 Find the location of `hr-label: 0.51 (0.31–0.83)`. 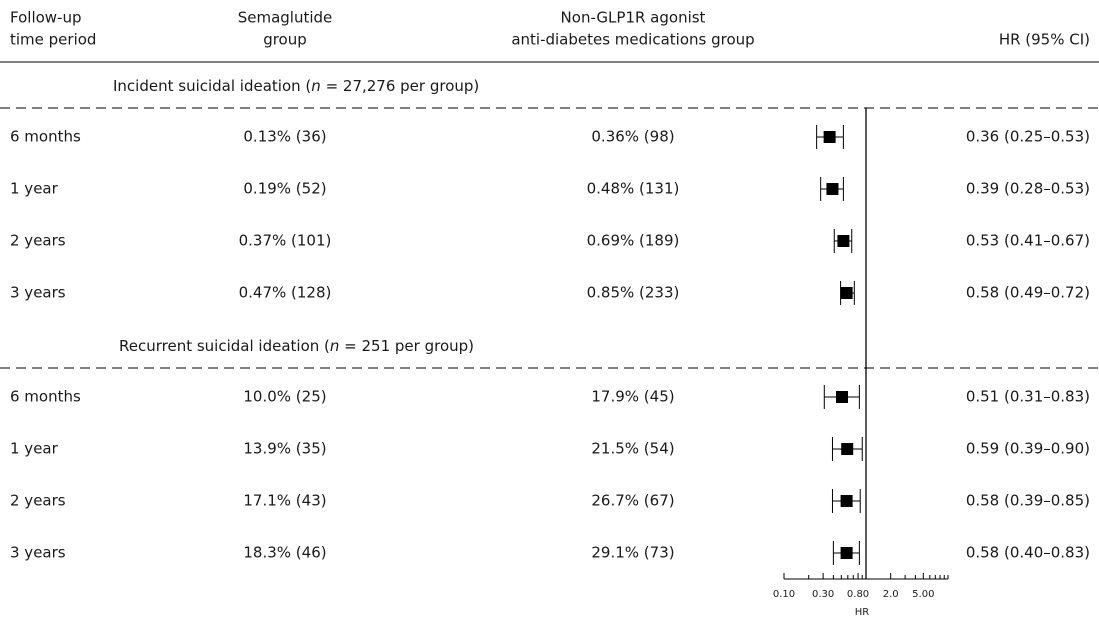

hr-label: 0.51 (0.31–0.83) is located at coordinates (1028, 397).